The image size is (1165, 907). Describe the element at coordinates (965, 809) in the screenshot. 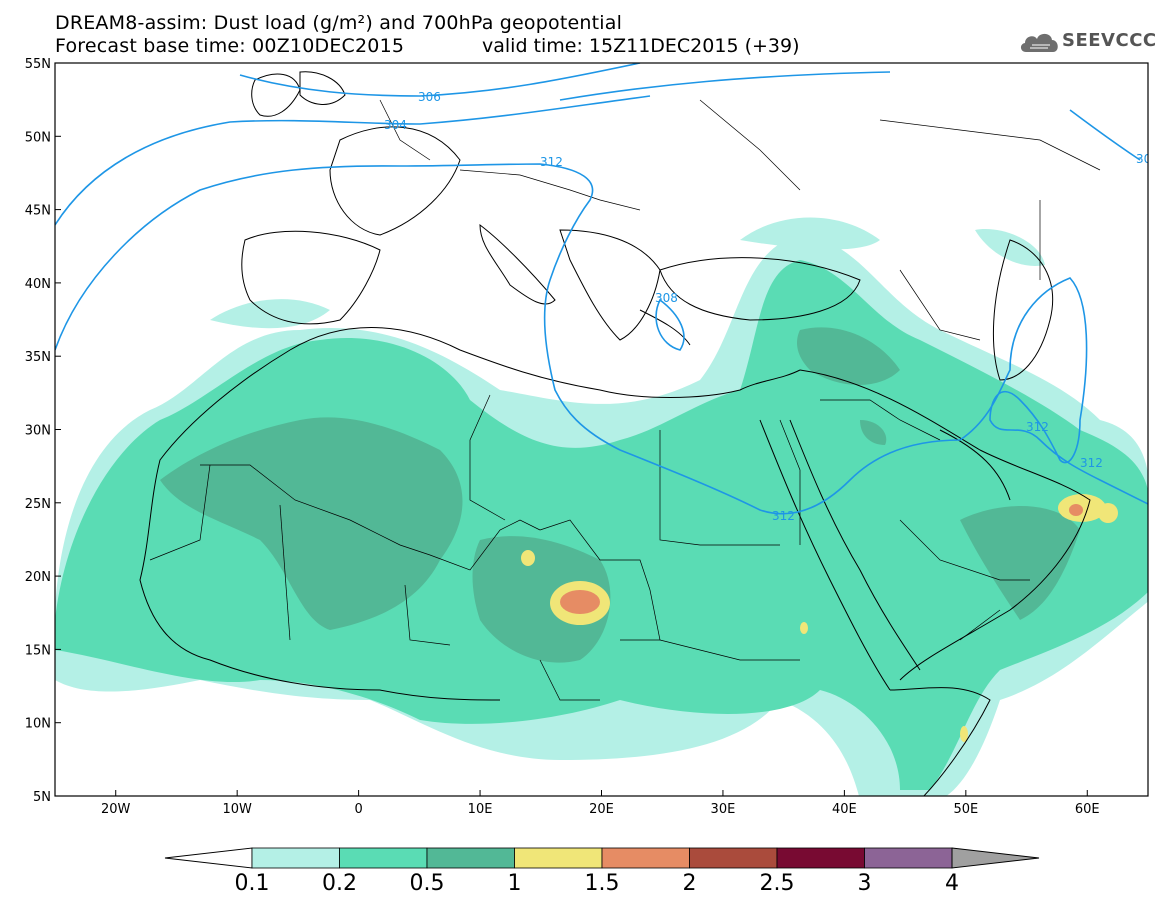

I see `lon-tick-label: 50E` at that location.